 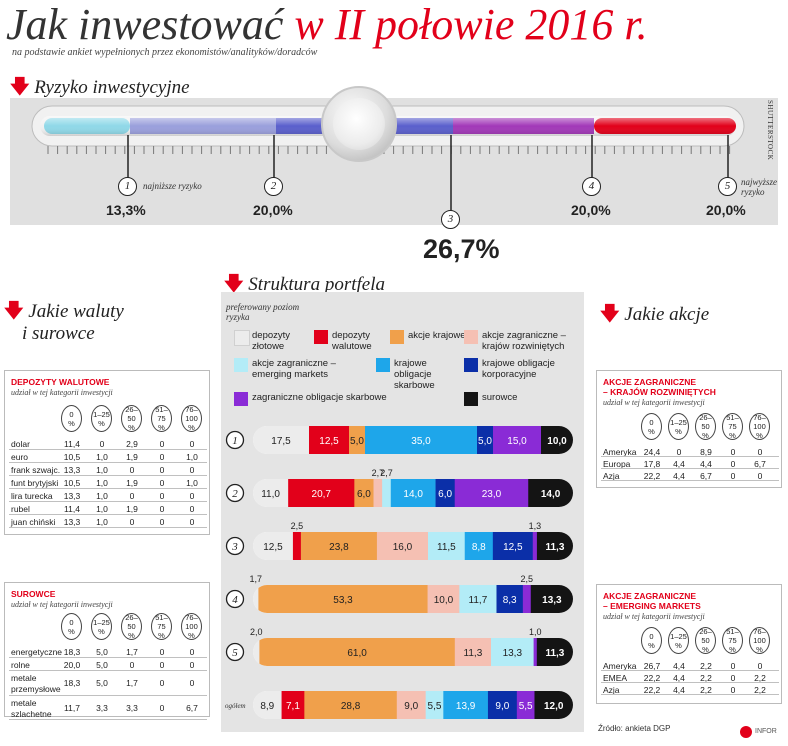 What do you see at coordinates (485, 441) in the screenshot?
I see `data-label: 5,0` at bounding box center [485, 441].